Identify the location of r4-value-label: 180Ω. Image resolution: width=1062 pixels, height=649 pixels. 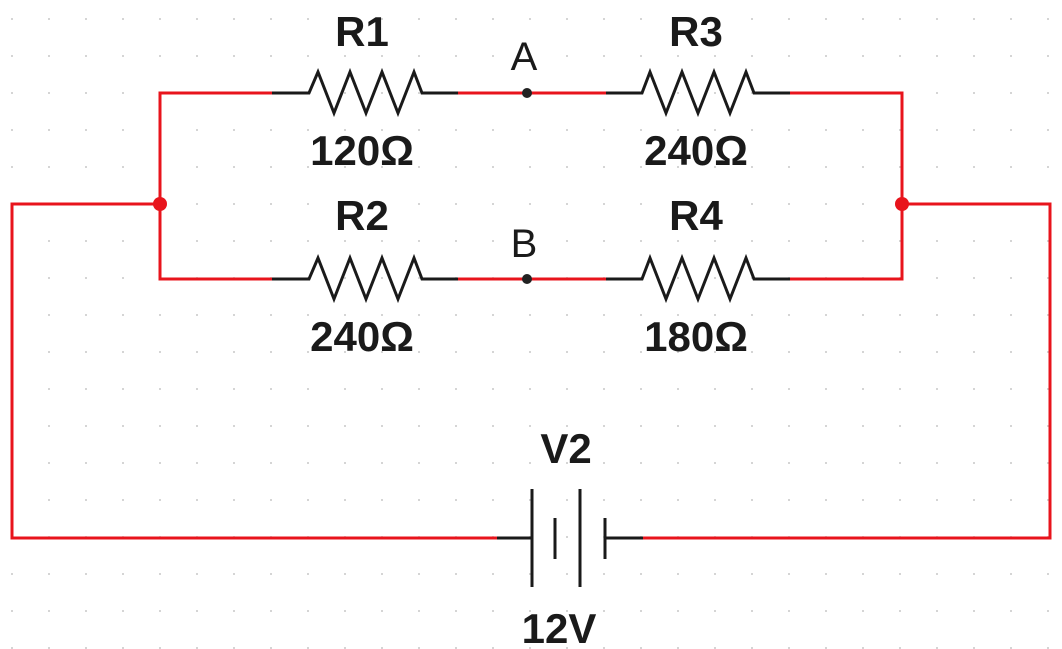
(696, 336).